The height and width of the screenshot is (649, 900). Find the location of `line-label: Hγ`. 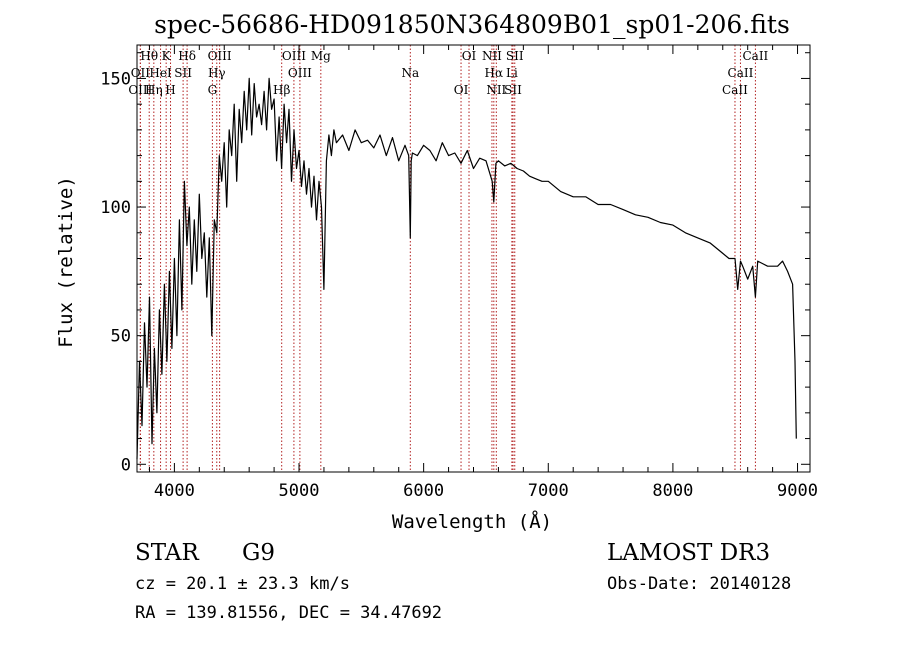

line-label: Hγ is located at coordinates (217, 73).